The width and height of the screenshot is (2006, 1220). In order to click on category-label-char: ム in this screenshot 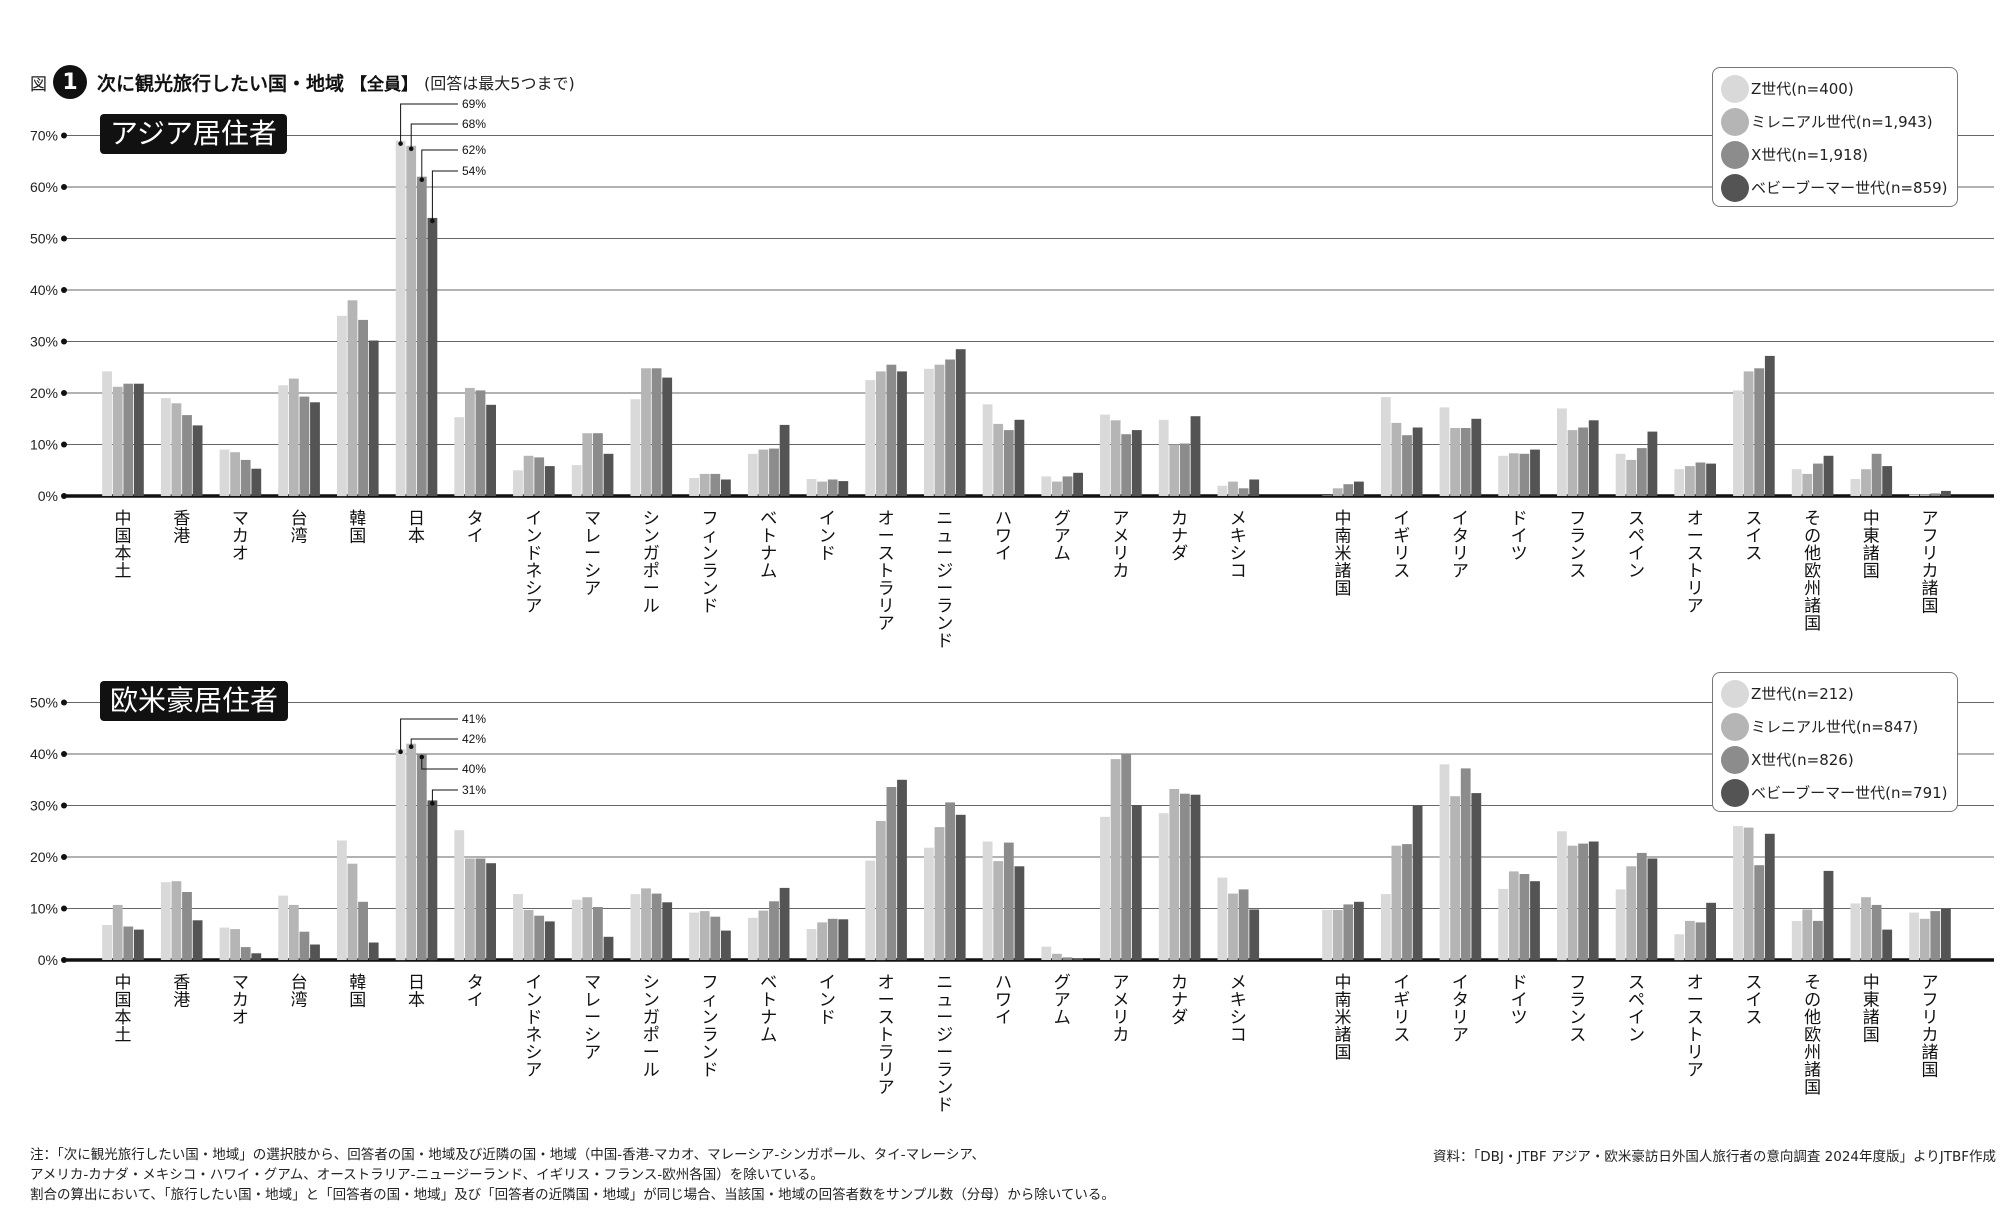, I will do `click(768, 1036)`.